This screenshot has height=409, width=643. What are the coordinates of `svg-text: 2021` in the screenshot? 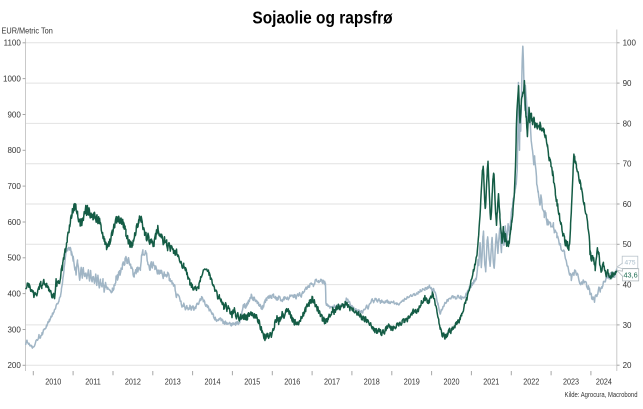 It's located at (491, 381).